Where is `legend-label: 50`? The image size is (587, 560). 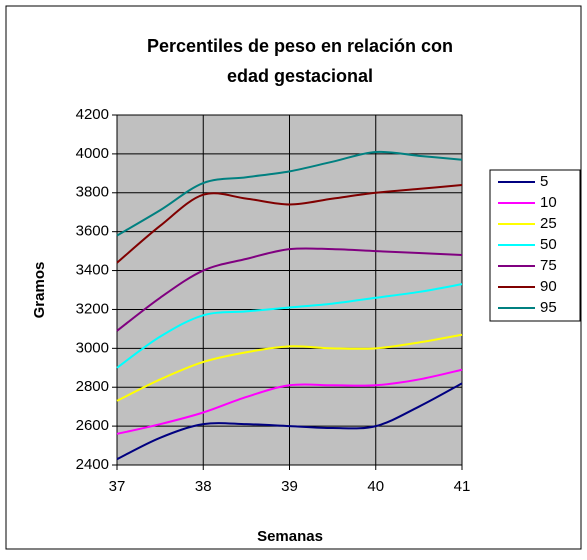 legend-label: 50 is located at coordinates (548, 244).